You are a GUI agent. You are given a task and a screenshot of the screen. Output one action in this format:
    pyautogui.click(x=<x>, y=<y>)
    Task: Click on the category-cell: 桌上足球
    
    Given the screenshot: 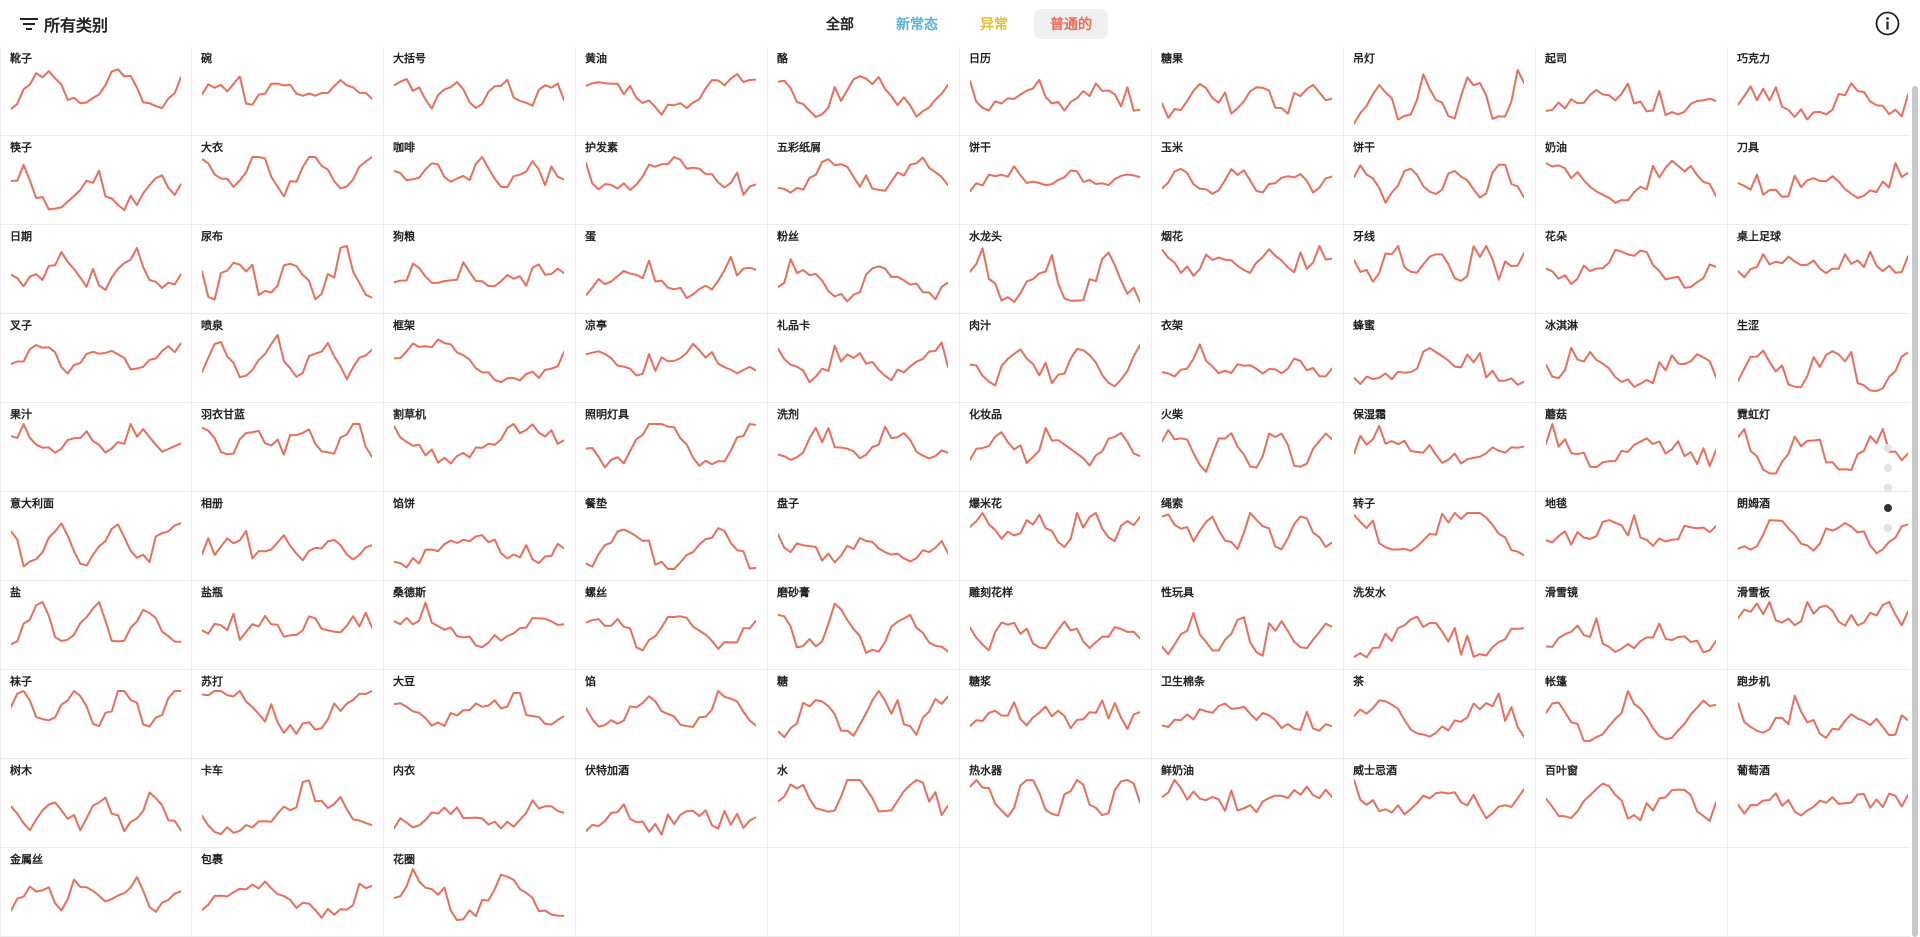 What is the action you would take?
    pyautogui.click(x=1819, y=269)
    